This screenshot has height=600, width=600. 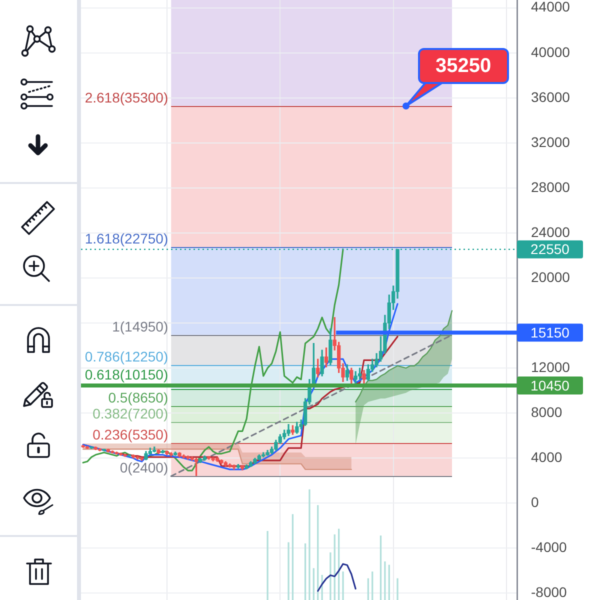 What do you see at coordinates (130, 434) in the screenshot?
I see `ref-line-label: 0.236(5350)` at bounding box center [130, 434].